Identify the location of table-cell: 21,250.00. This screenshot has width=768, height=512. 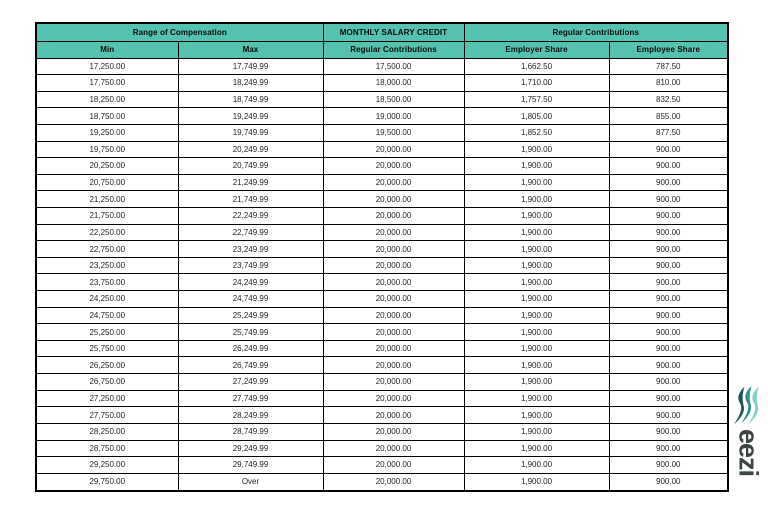
(107, 199).